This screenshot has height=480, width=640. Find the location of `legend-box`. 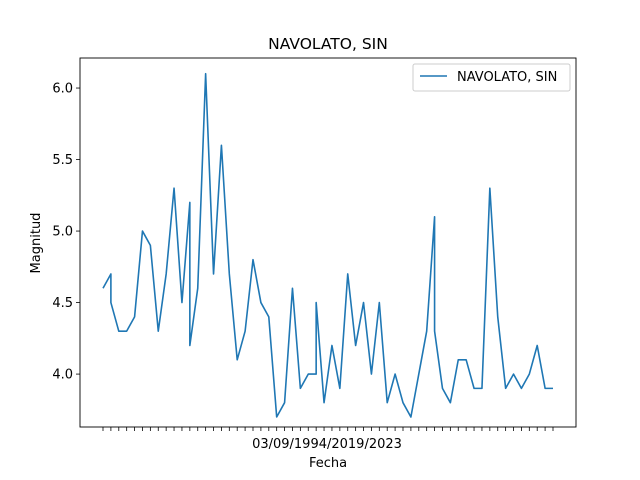

legend-box is located at coordinates (491, 77).